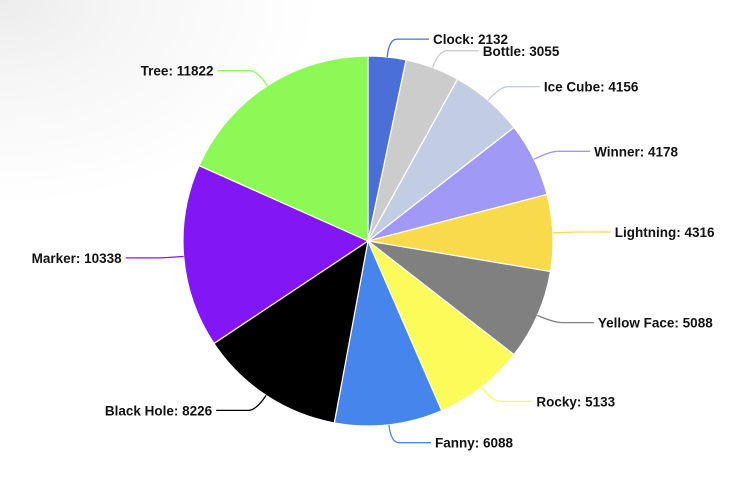  What do you see at coordinates (655, 323) in the screenshot?
I see `data-label-yellow-face: Yellow Face: 5088` at bounding box center [655, 323].